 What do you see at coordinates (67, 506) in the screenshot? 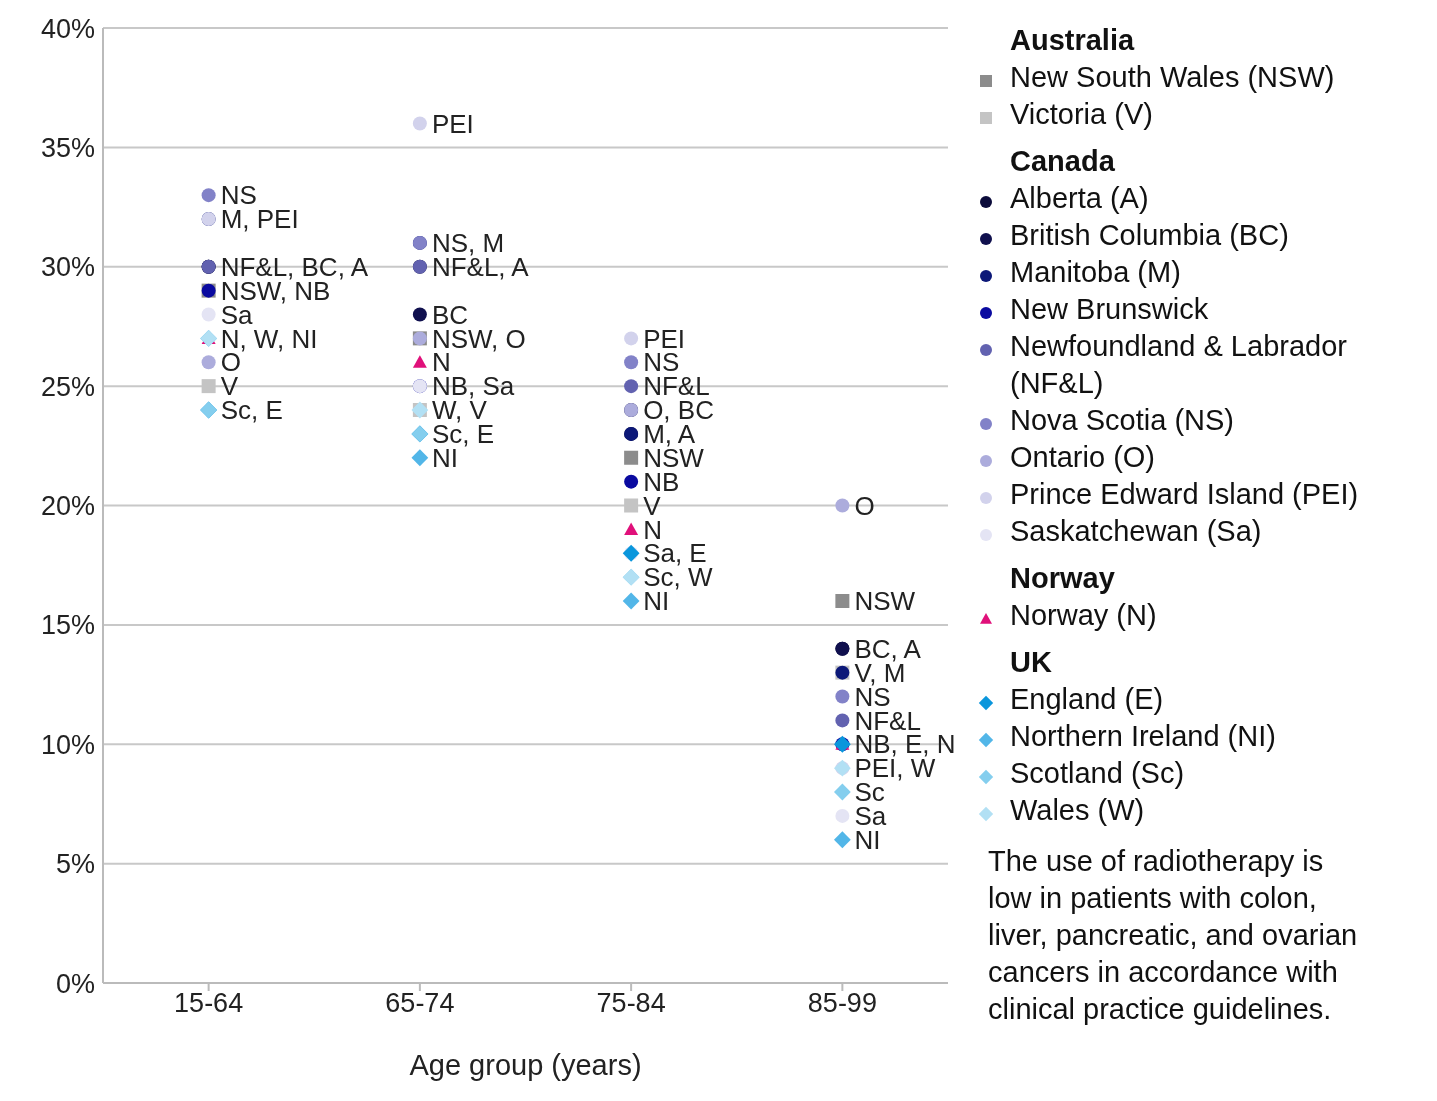
I see `y-tick-label: 20%` at bounding box center [67, 506].